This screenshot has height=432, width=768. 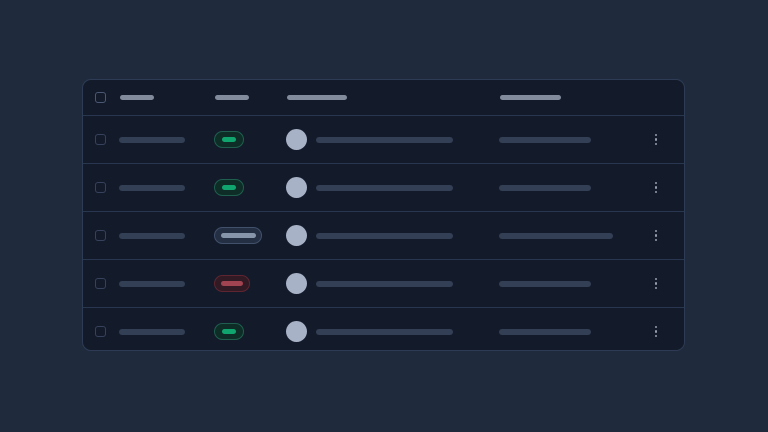 I want to click on select-all-checkbox, so click(x=100, y=97).